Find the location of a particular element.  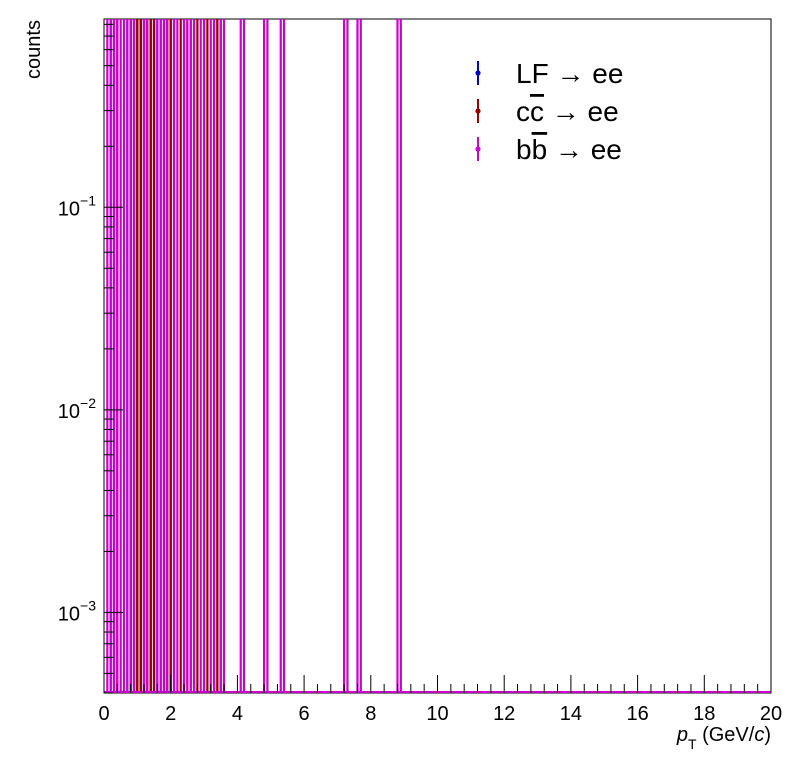

x-axis-title-symbol: p is located at coordinates (682, 735).